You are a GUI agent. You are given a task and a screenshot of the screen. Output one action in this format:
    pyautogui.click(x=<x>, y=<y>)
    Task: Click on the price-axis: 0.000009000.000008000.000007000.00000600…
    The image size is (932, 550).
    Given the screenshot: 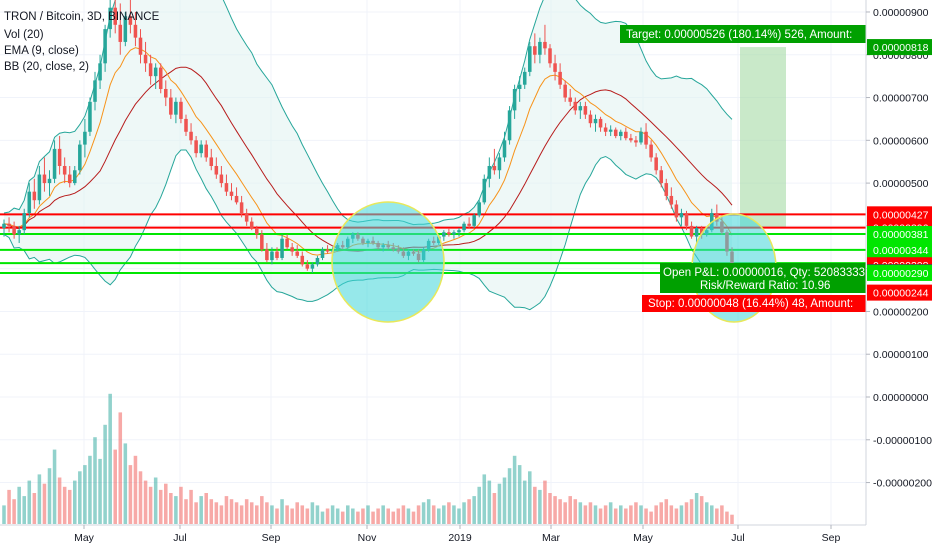 What is the action you would take?
    pyautogui.click(x=898, y=262)
    